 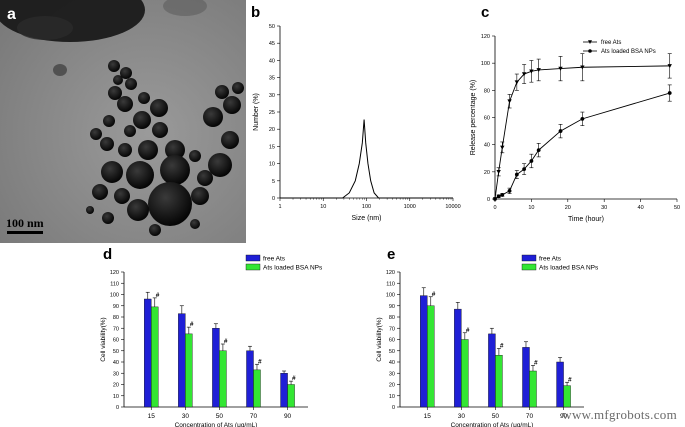 What do you see at coordinates (485, 12) in the screenshot?
I see `panel-c-letter: c` at bounding box center [485, 12].